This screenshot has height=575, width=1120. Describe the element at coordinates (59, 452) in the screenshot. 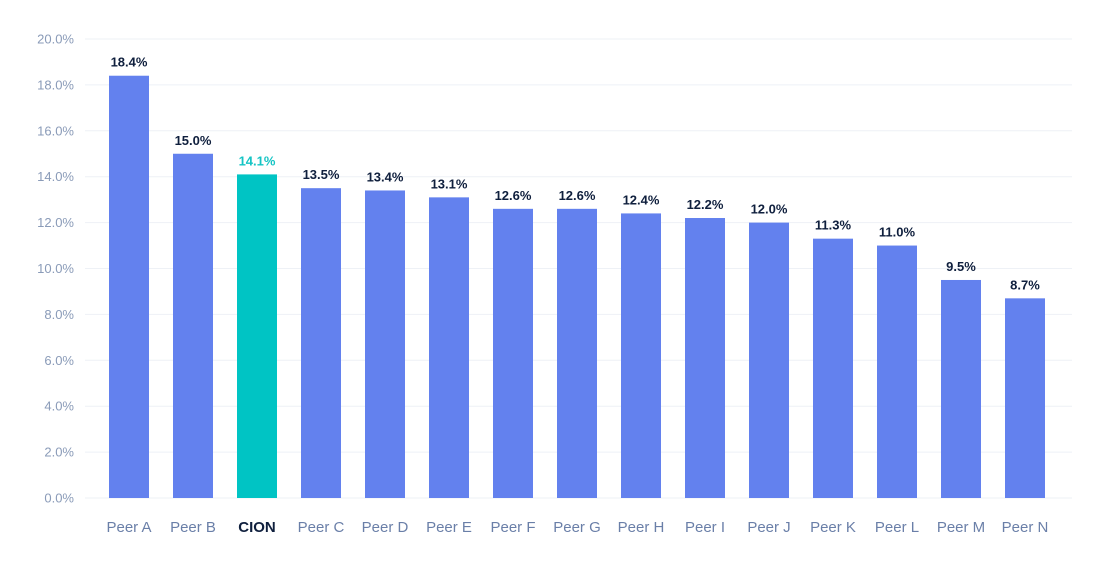

I see `y-tick-label: 2.0%` at that location.